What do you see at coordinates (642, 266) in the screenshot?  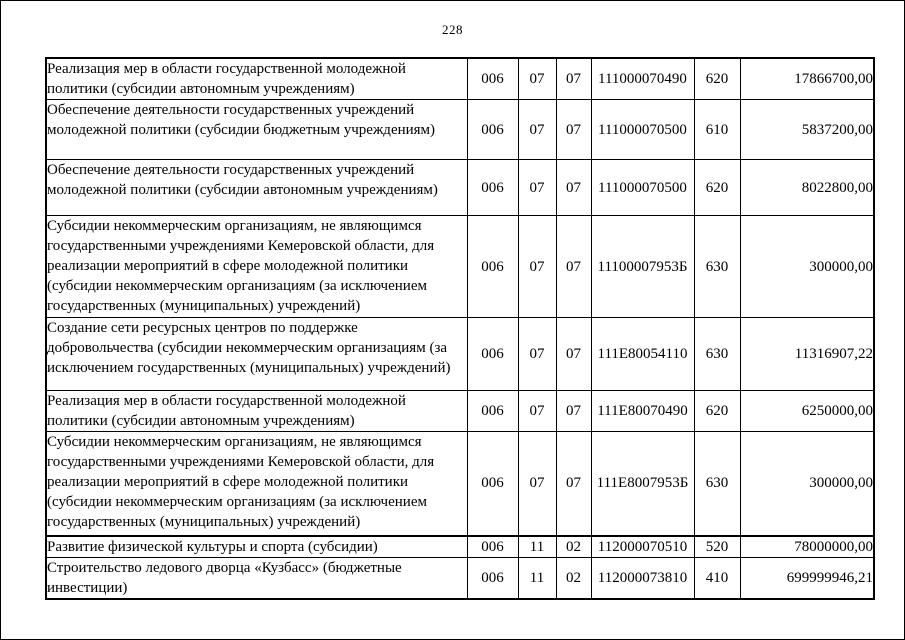 I see `cell-target-article-code: 11100007953Б` at bounding box center [642, 266].